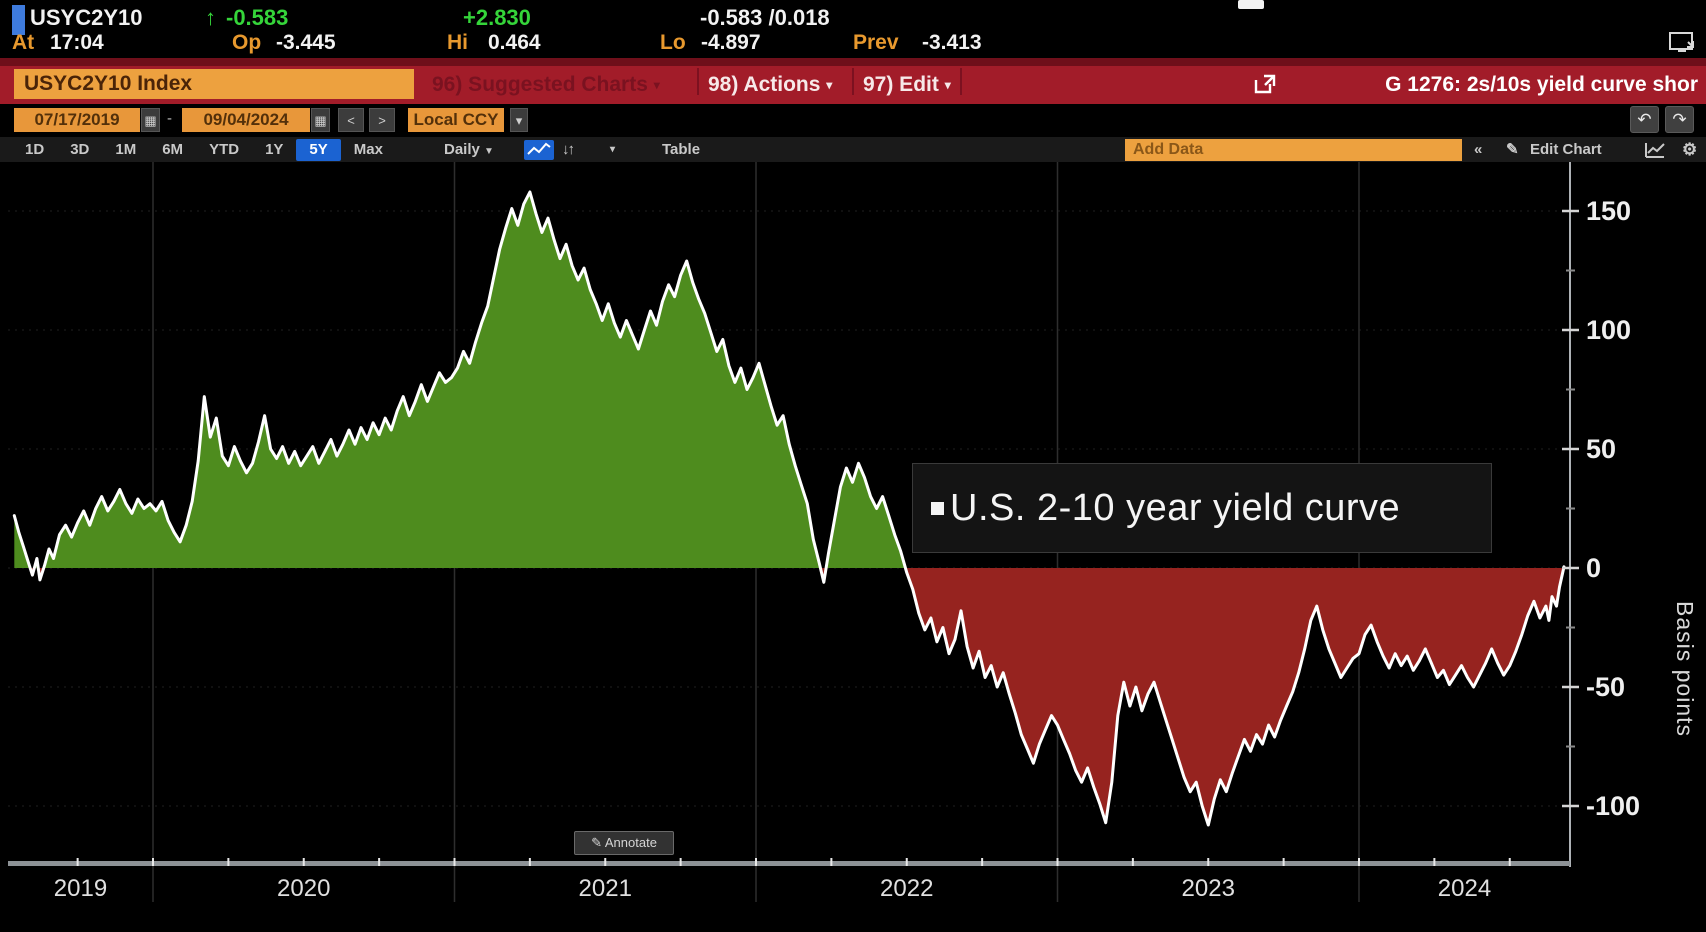 The width and height of the screenshot is (1706, 932). Describe the element at coordinates (246, 120) in the screenshot. I see `end-date-input: 09/04/2024` at that location.